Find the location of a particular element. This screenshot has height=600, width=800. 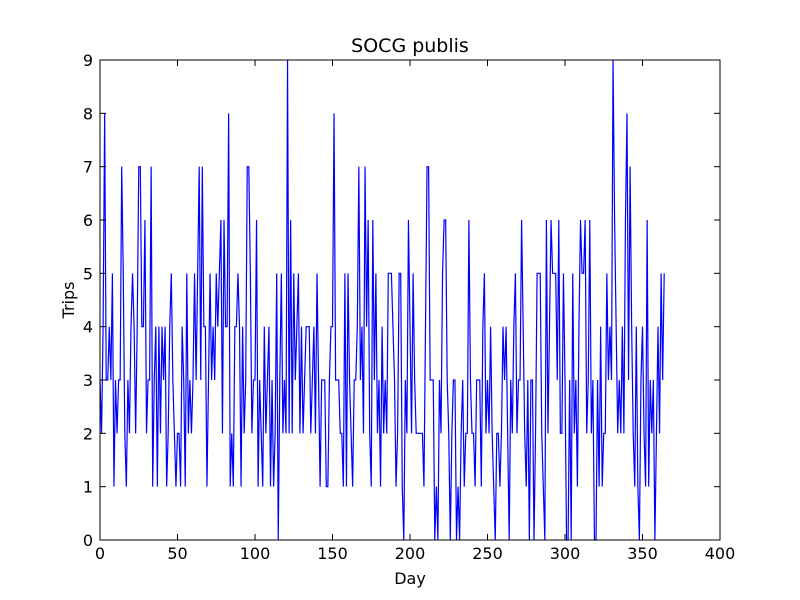

chart-title: SOCG publis is located at coordinates (410, 46).